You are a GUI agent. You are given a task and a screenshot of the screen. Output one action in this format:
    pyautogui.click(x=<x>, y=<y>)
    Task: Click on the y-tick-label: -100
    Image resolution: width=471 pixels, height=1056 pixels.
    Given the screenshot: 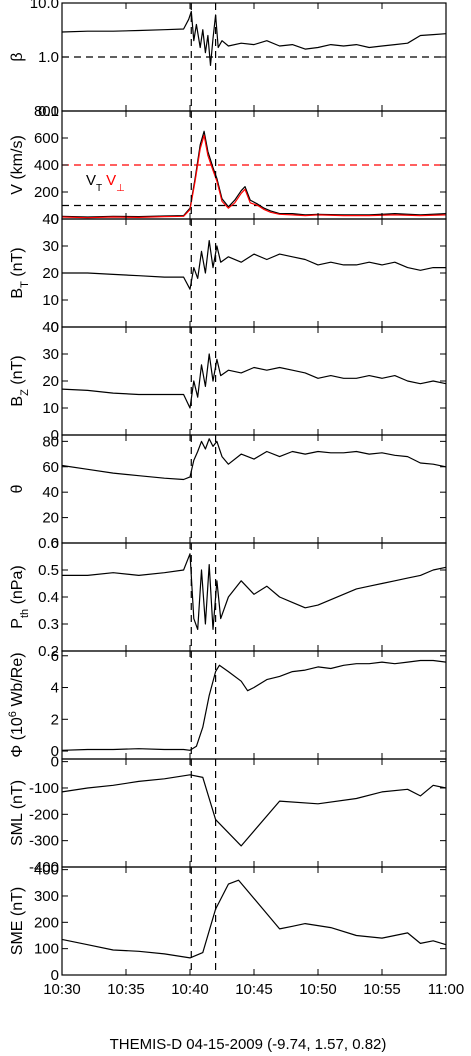 What is the action you would take?
    pyautogui.click(x=44, y=788)
    